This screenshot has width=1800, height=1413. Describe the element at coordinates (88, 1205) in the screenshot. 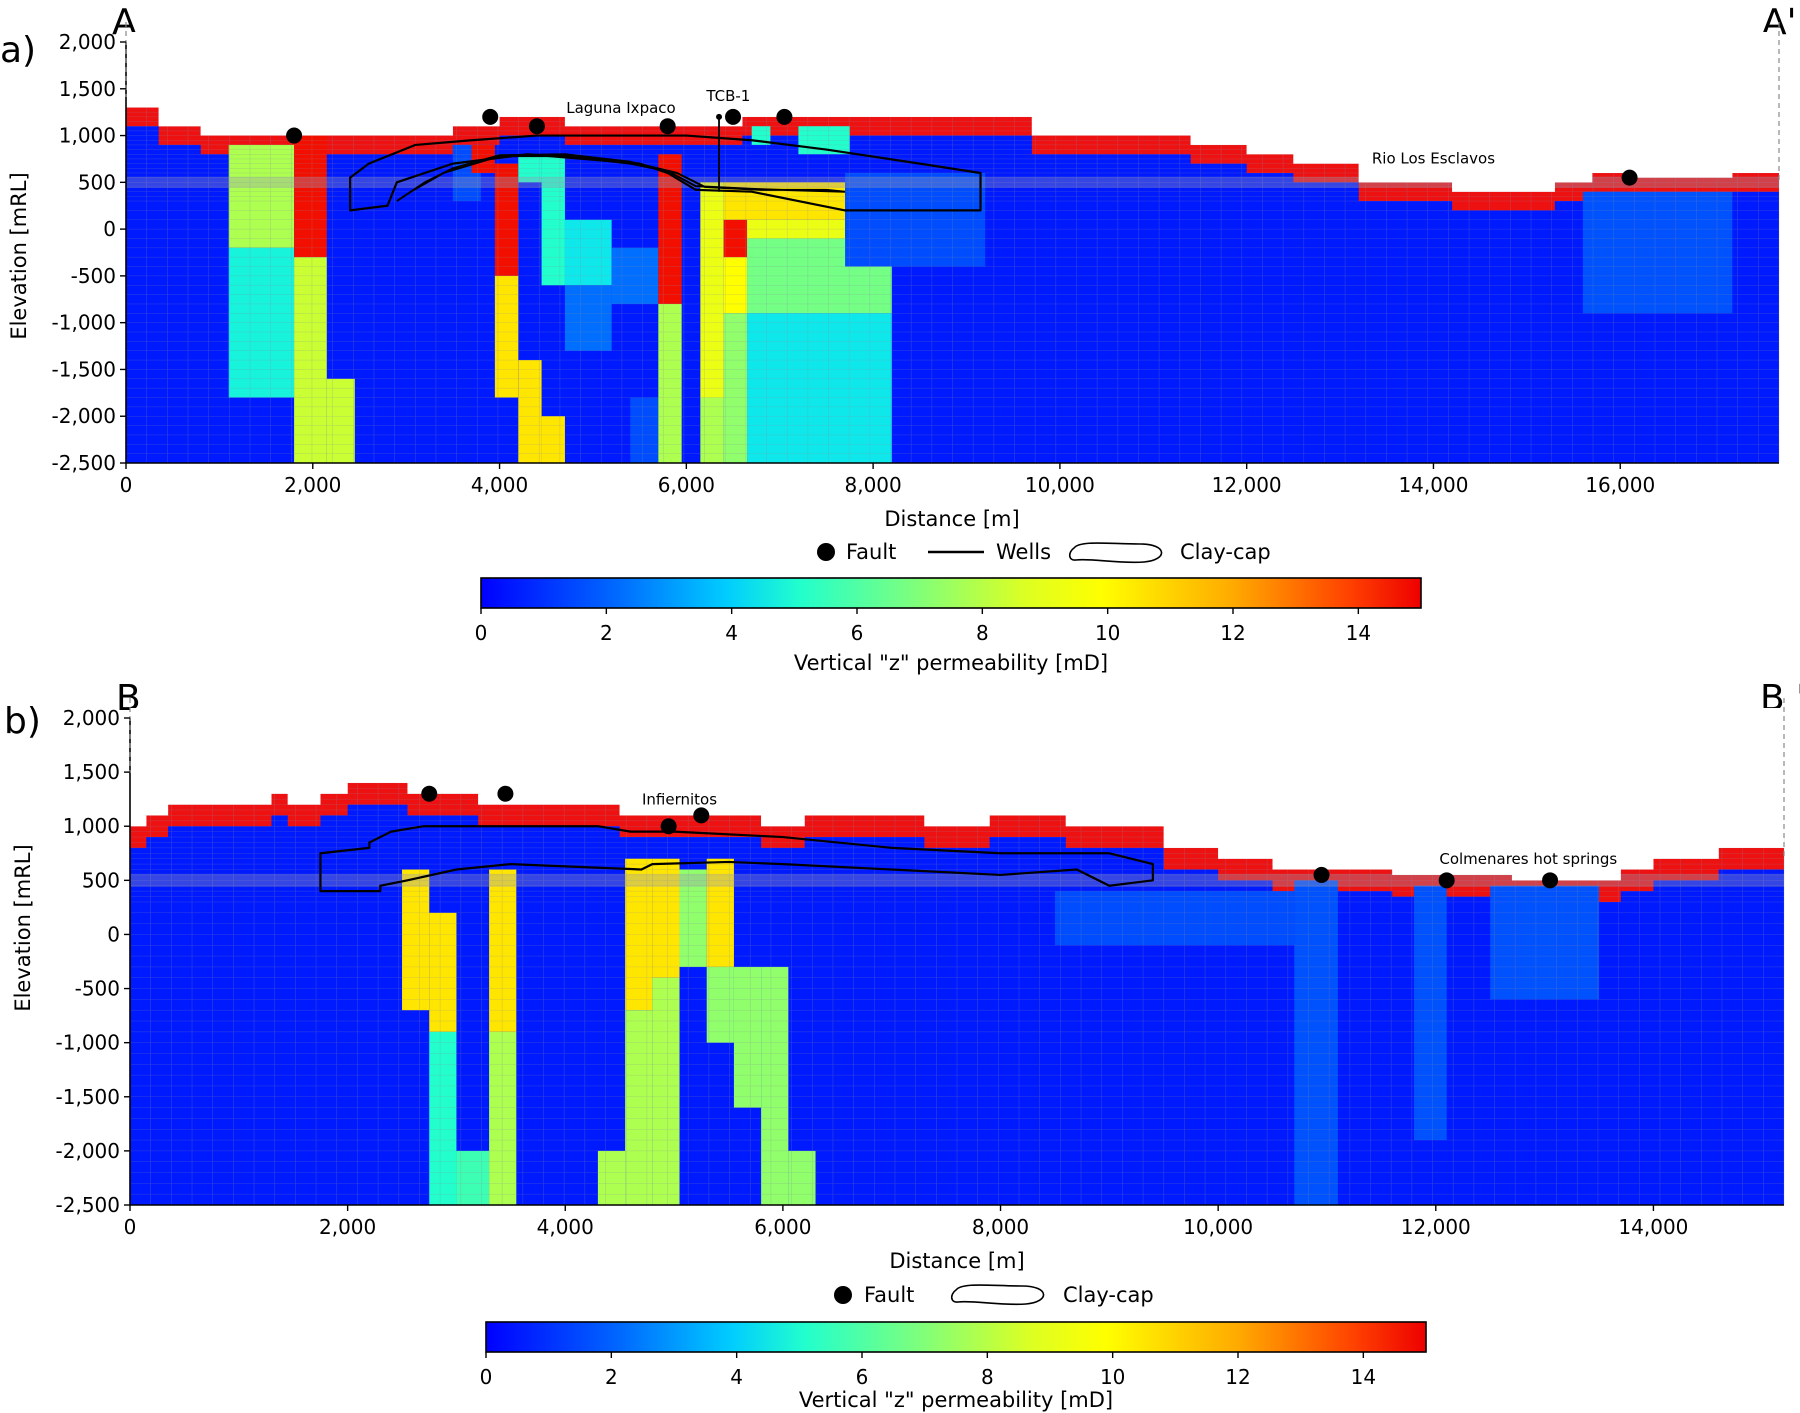

I see `y-tick-label: -2,500` at that location.